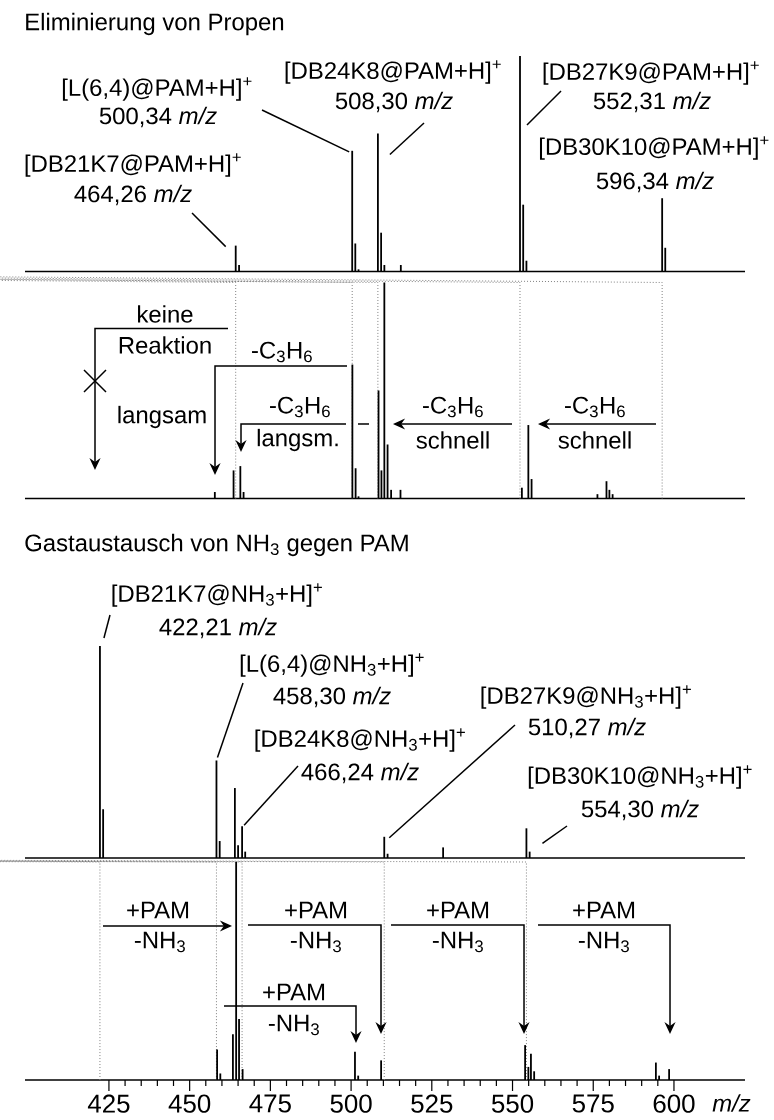  Describe the element at coordinates (158, 117) in the screenshot. I see `annotation: 500,34 m/z` at that location.